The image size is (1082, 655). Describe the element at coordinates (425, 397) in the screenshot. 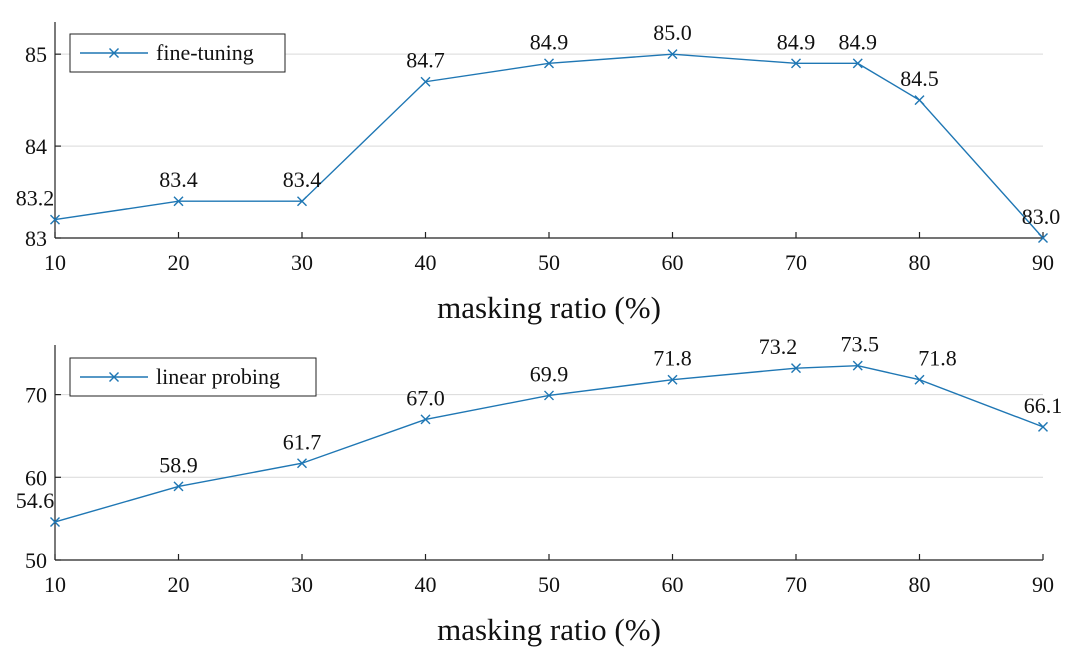

I see `data-label: 67.0` at that location.